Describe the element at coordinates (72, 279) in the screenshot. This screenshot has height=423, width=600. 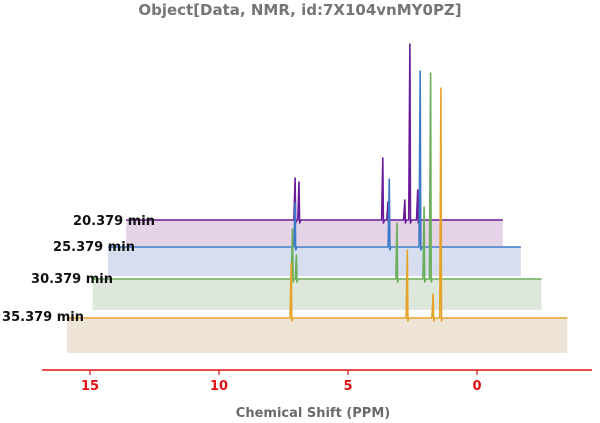
I see `series-label: 30.379 min` at that location.